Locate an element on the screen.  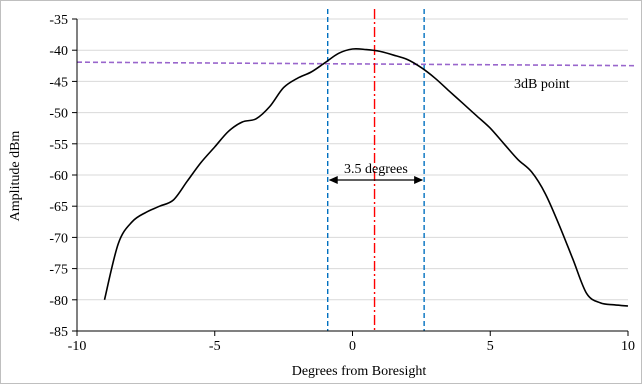
y-tick-label: -85 is located at coordinates (58, 332).